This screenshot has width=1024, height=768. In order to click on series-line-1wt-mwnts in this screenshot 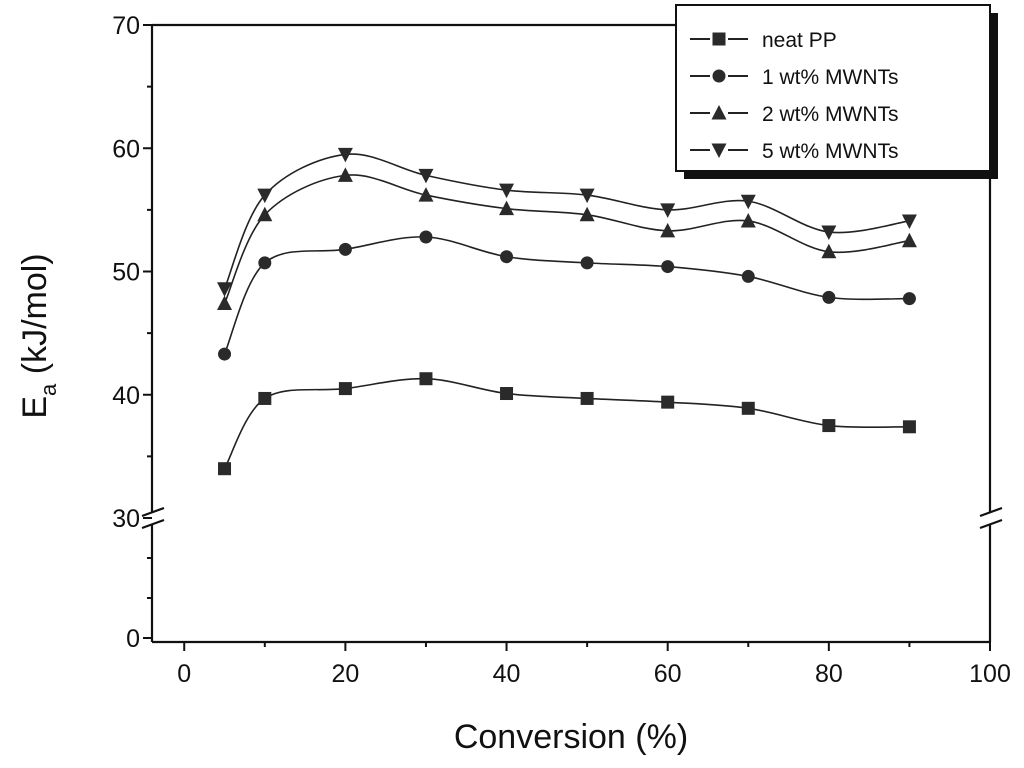, I will do `click(566, 295)`.